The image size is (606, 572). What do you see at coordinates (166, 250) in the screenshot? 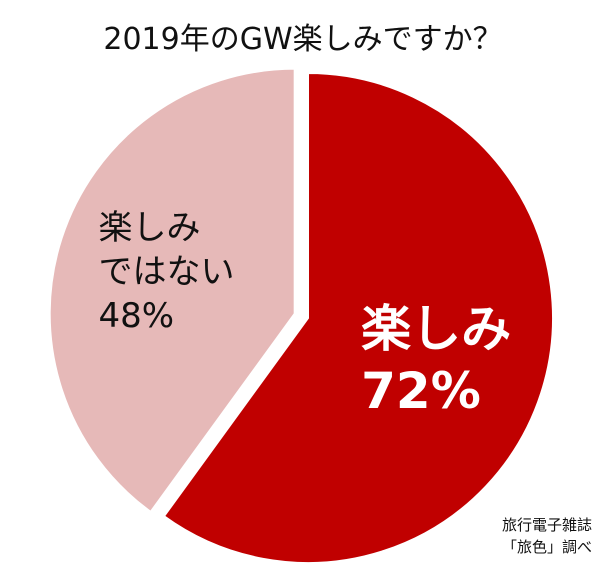
I see `category-label: 楽しみ ではない` at bounding box center [166, 250].